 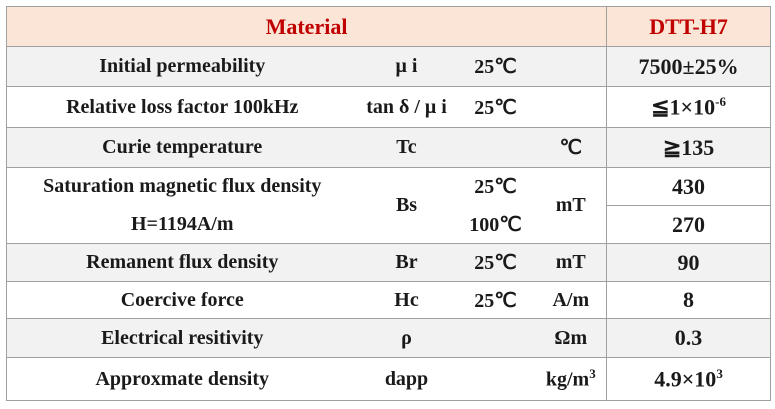 What do you see at coordinates (406, 300) in the screenshot?
I see `symbol: Hc` at bounding box center [406, 300].